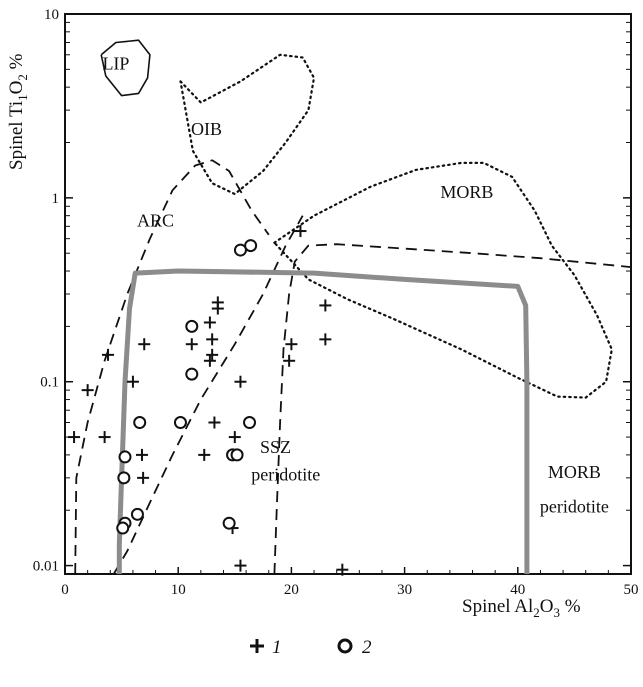  What do you see at coordinates (51, 15) in the screenshot?
I see `y-tick-label: 10` at bounding box center [51, 15].